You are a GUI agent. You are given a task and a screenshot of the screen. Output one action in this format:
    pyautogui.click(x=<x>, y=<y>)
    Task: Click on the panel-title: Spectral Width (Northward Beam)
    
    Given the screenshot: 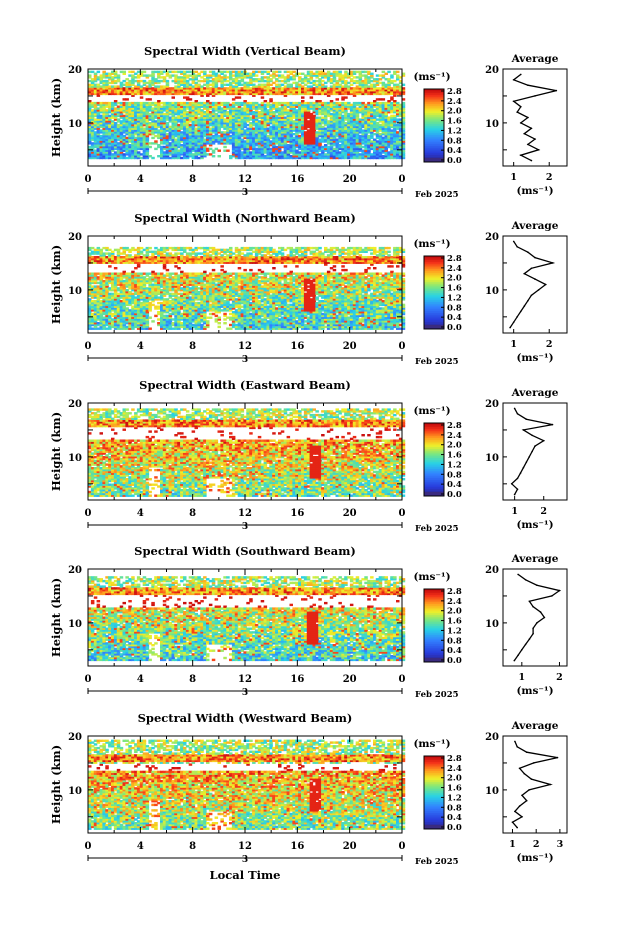 What is the action you would take?
    pyautogui.click(x=245, y=218)
    